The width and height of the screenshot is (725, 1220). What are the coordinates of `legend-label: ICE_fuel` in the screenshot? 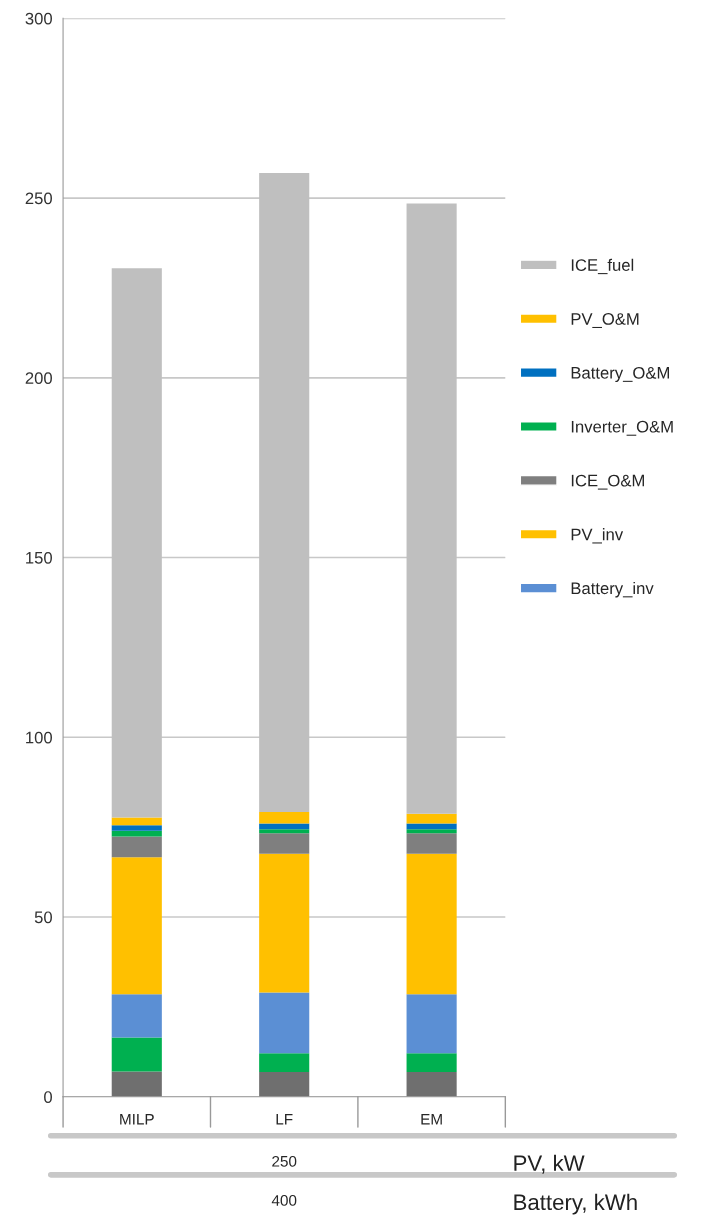 It's located at (602, 266).